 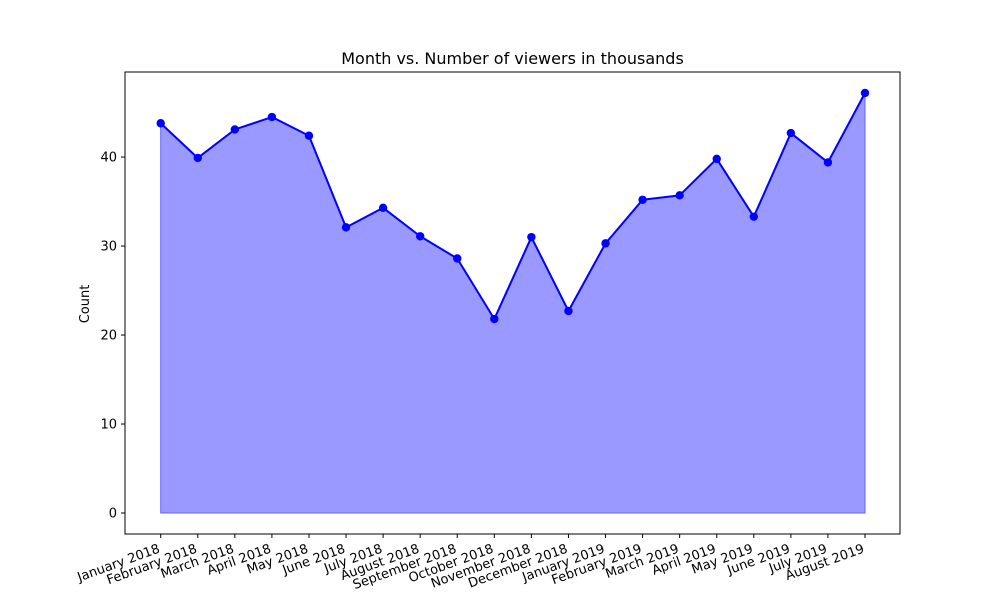 I want to click on y-tick-label: 20, so click(x=108, y=336).